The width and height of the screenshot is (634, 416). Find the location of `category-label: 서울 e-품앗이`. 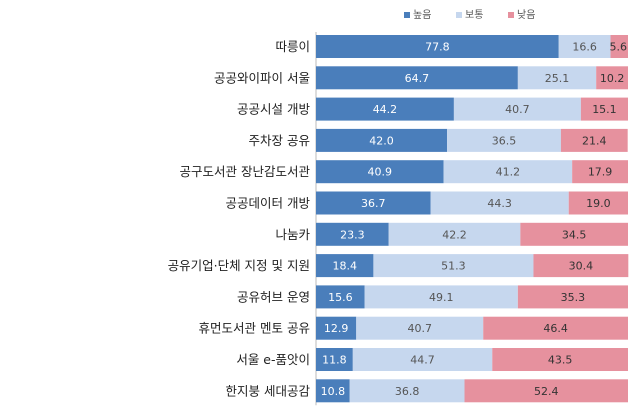

category-label: 서울 e-품앗이 is located at coordinates (273, 359).